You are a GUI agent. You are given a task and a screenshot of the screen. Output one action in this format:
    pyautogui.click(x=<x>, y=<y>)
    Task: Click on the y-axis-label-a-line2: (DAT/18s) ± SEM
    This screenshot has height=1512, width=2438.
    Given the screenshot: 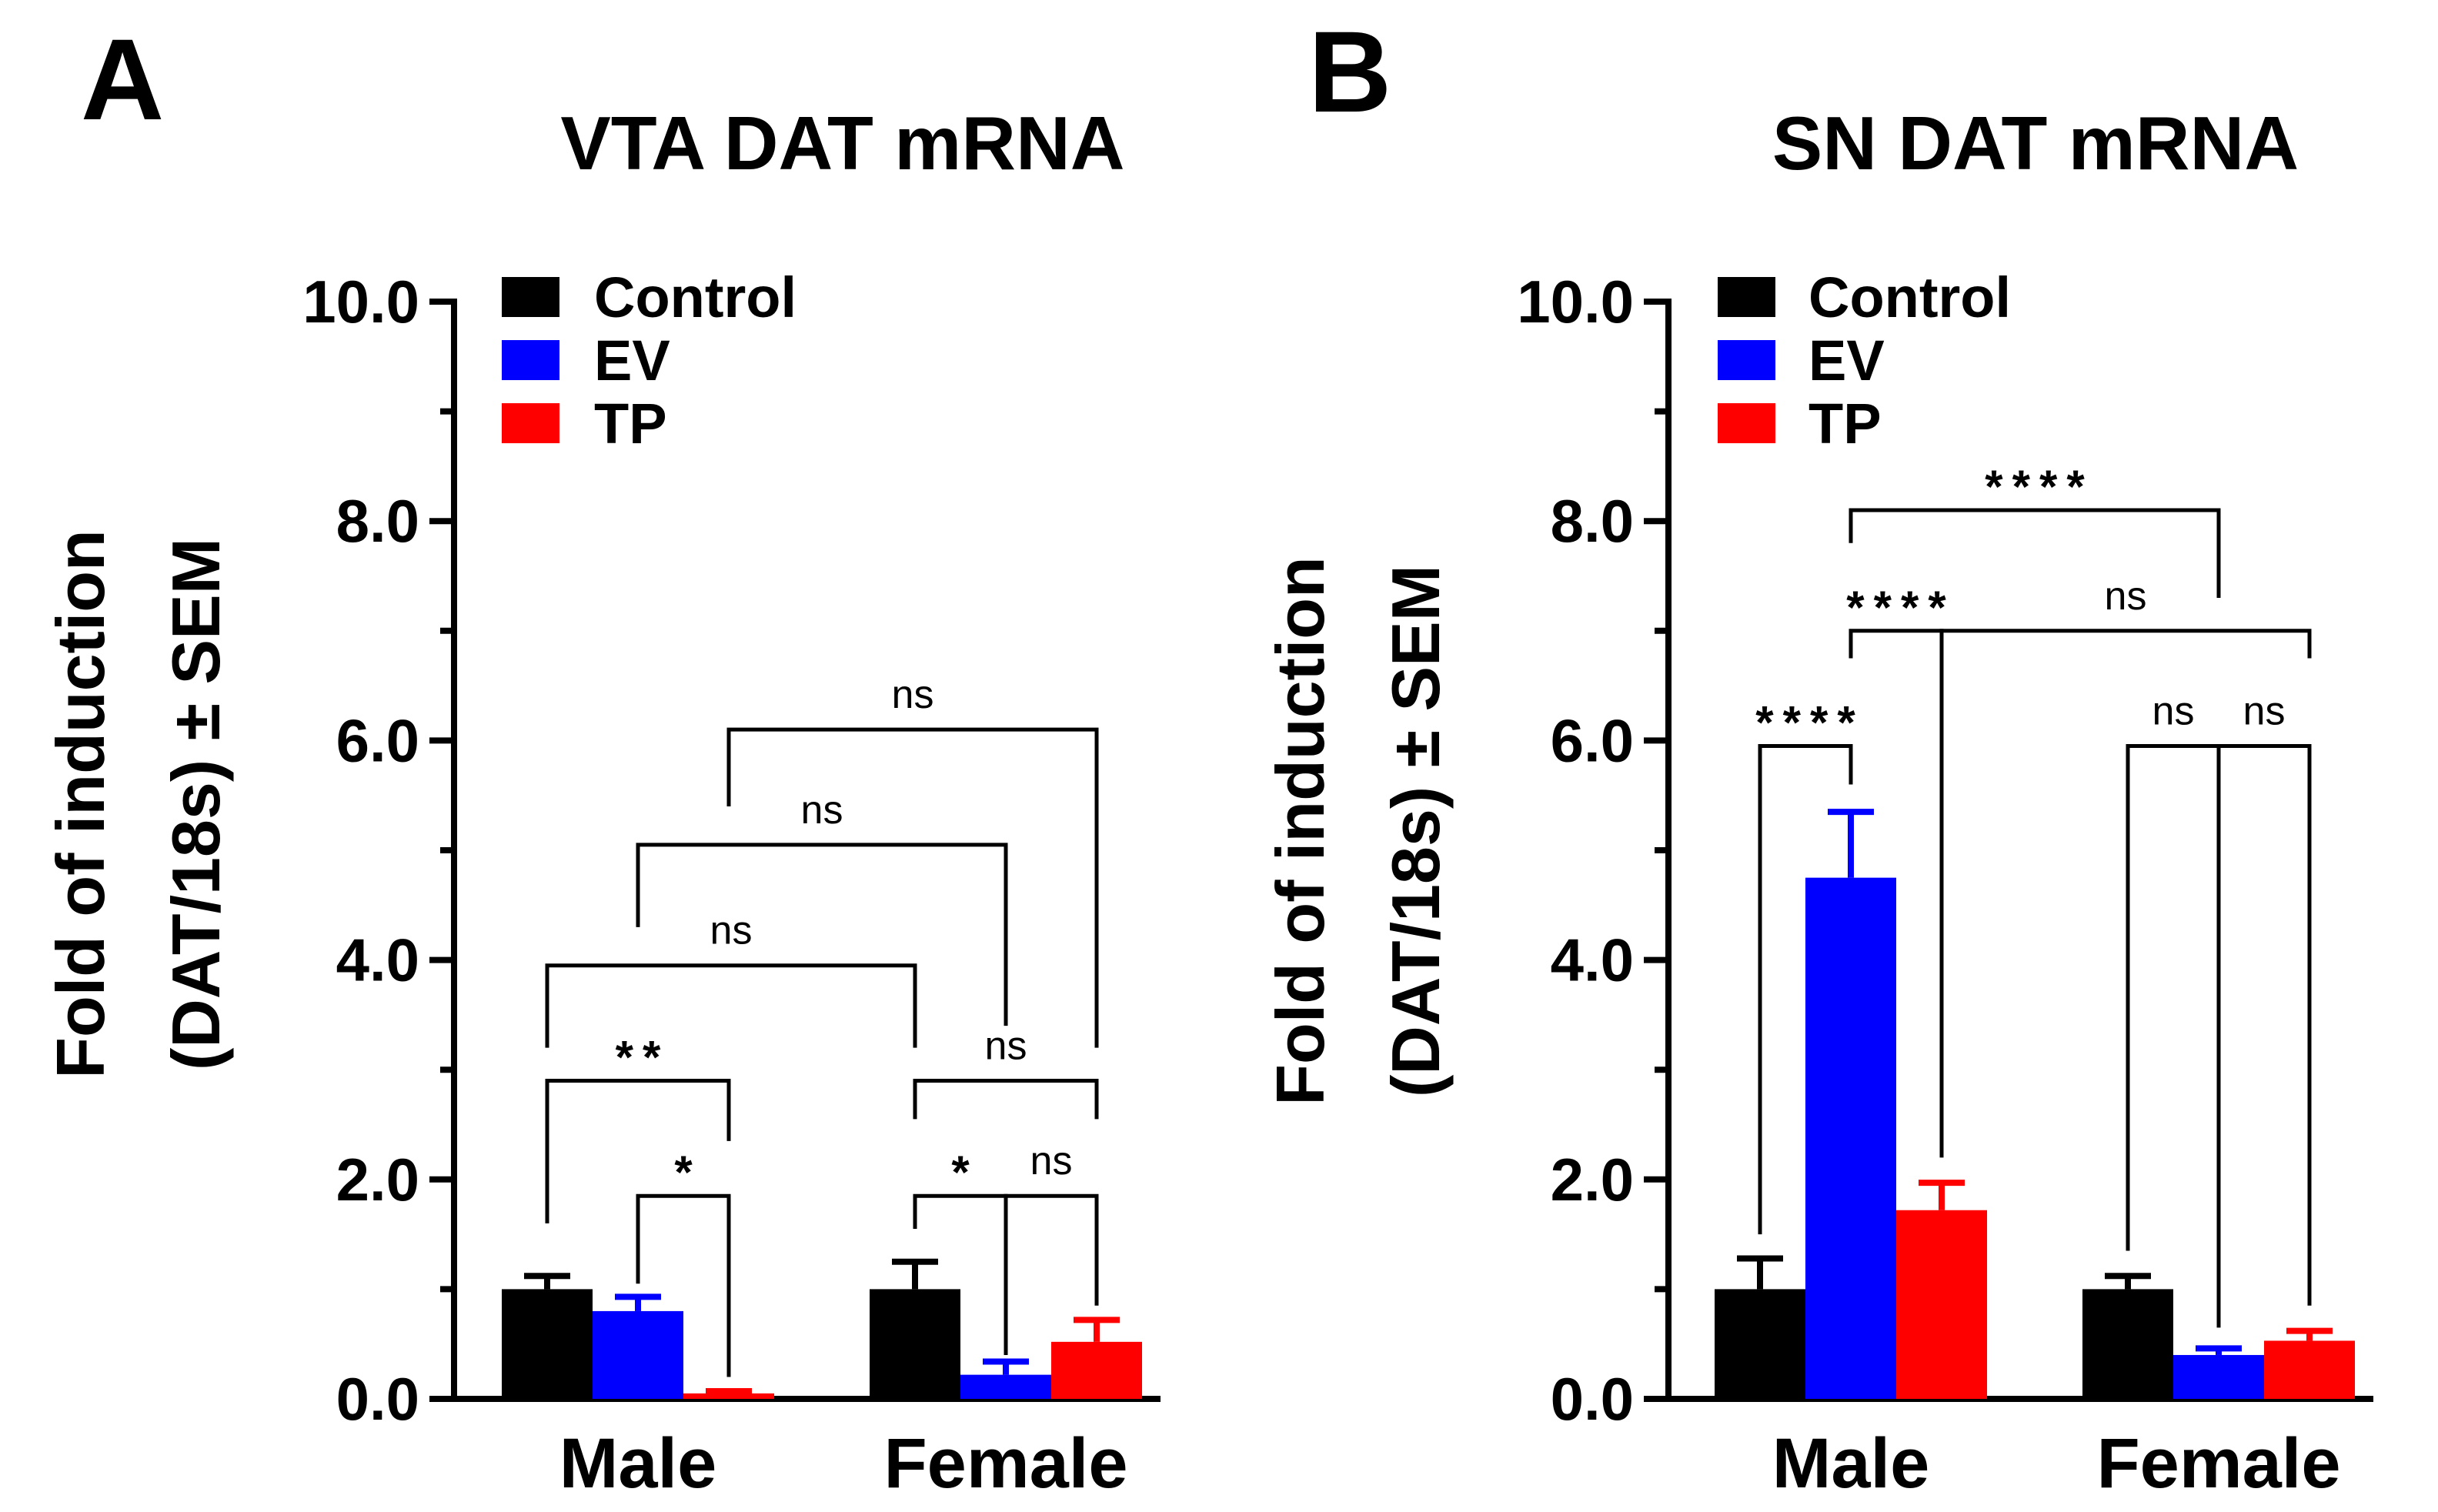 What is the action you would take?
    pyautogui.click(x=196, y=804)
    